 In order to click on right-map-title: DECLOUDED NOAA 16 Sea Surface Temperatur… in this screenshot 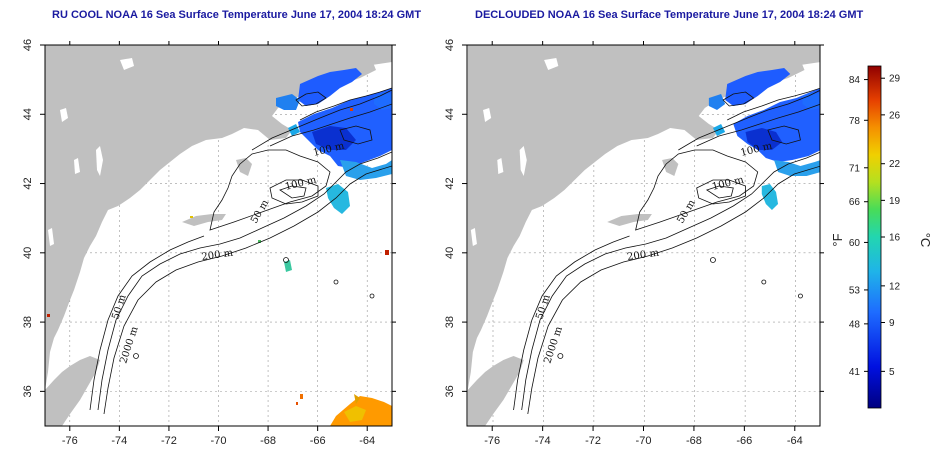, I will do `click(669, 15)`.